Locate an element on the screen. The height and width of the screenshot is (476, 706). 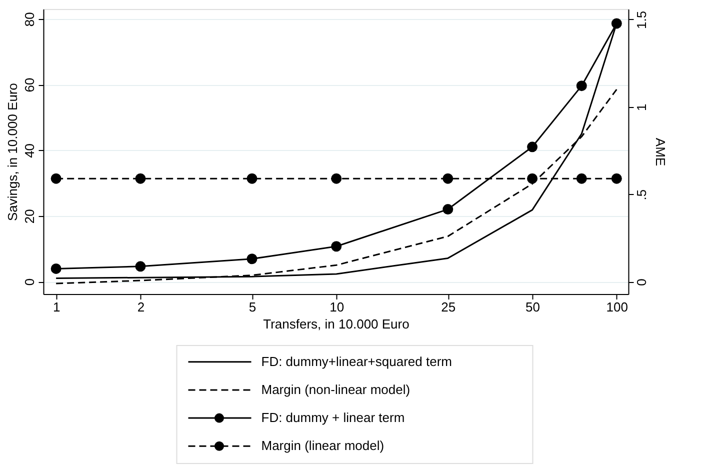
legend-label: FD: dummy+linear+squared term is located at coordinates (356, 361).